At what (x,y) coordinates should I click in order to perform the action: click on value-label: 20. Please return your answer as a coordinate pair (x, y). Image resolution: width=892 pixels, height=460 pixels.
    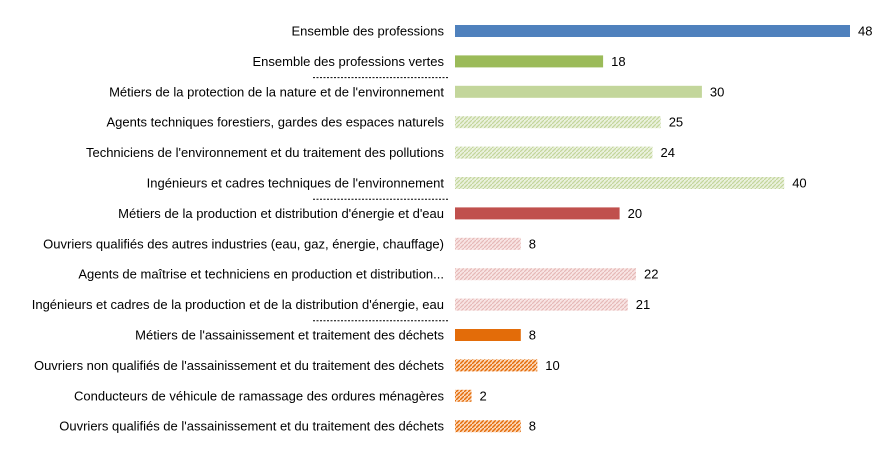
    Looking at the image, I should click on (635, 213).